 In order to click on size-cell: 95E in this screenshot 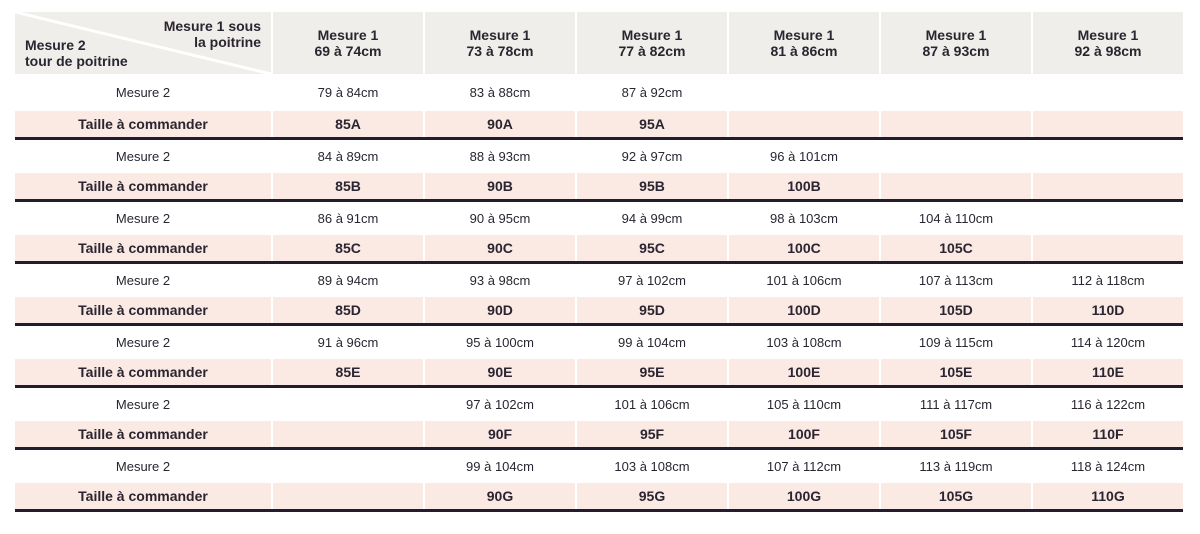, I will do `click(652, 372)`.